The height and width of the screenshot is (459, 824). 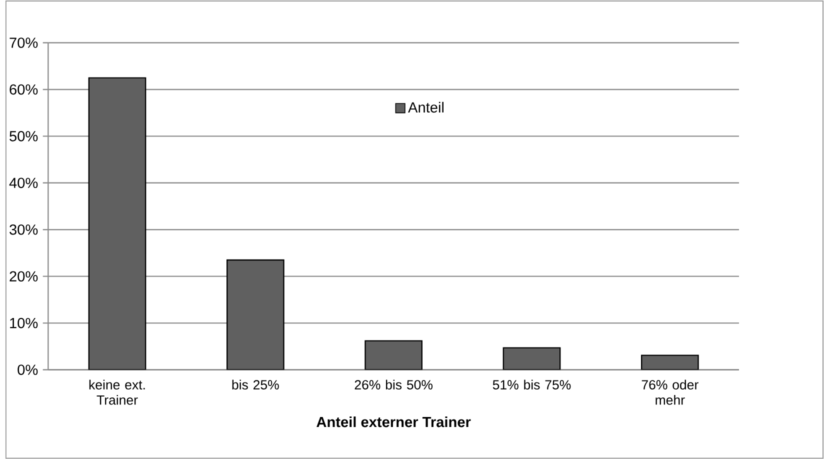 I want to click on y-tick-label: 0%, so click(x=28, y=369).